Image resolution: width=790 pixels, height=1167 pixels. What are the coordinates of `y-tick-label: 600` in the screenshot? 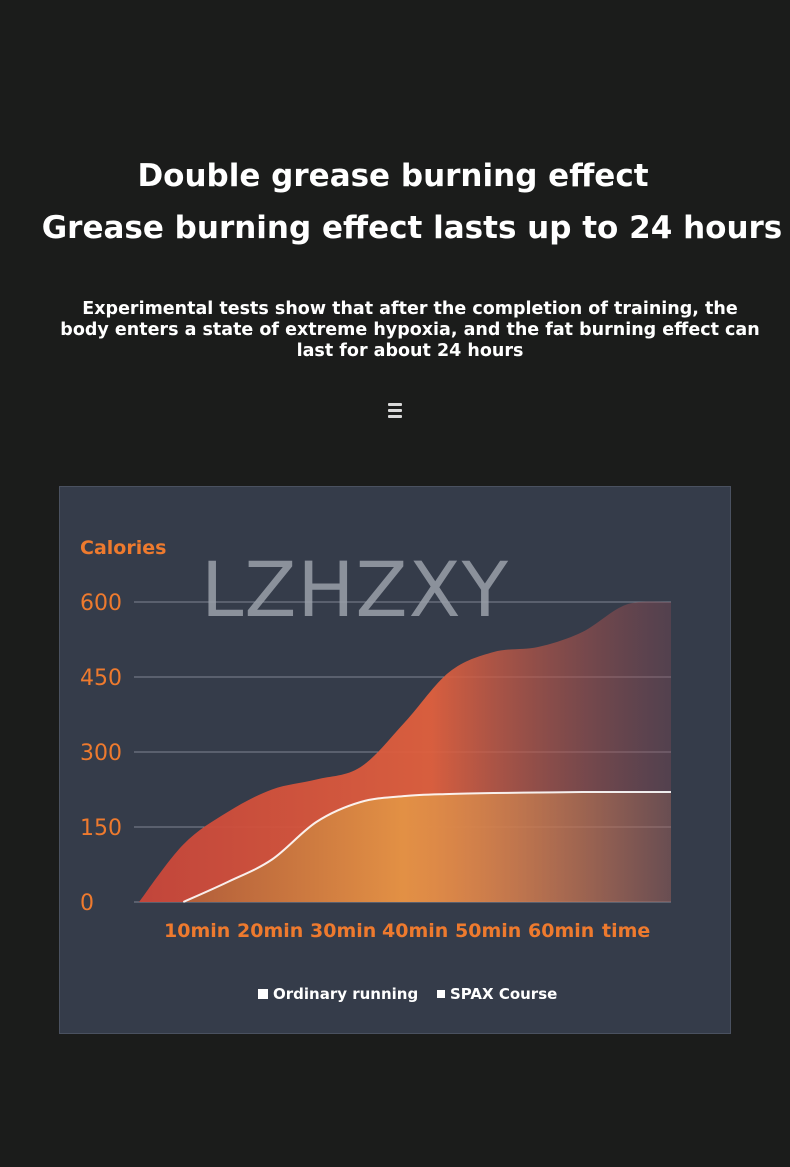 It's located at (101, 603).